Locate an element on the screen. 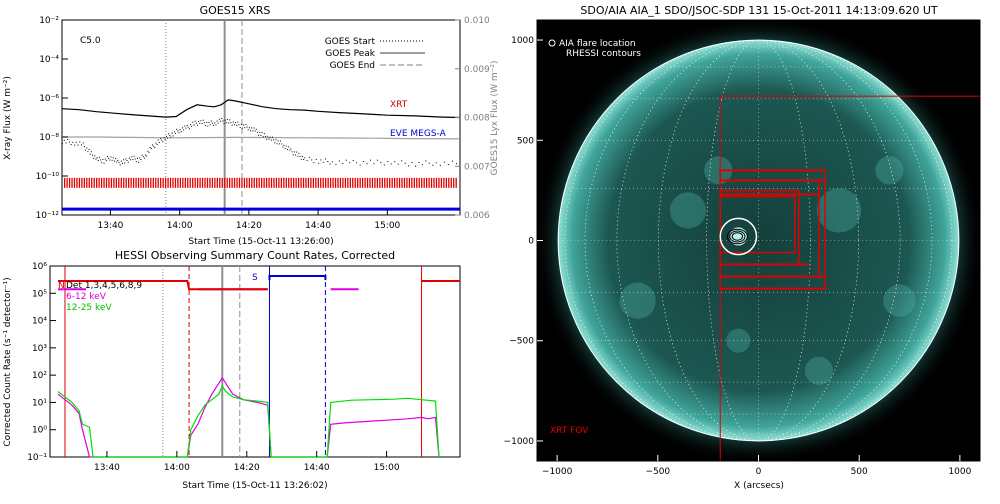  hessi-y-tick-label: 10⁵ is located at coordinates (39, 294).